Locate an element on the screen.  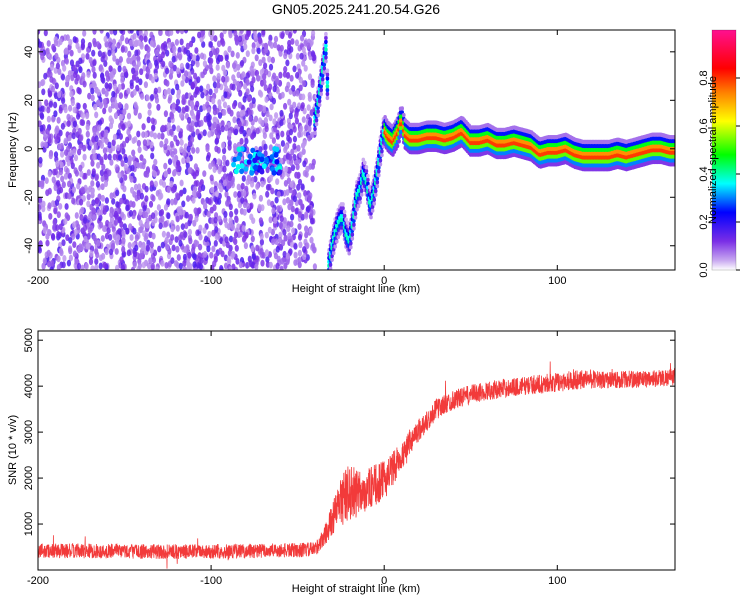
snr-x-tick-label: 100 is located at coordinates (557, 581).